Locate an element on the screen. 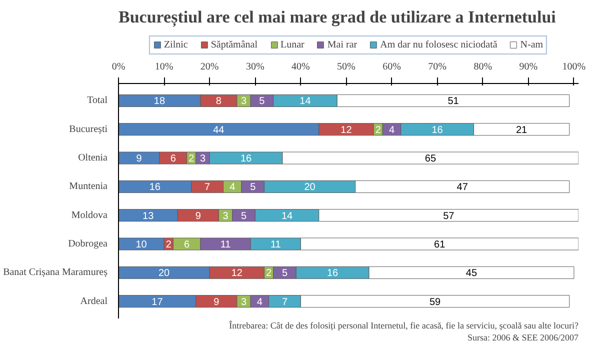  x-tick-label: 40% is located at coordinates (301, 67).